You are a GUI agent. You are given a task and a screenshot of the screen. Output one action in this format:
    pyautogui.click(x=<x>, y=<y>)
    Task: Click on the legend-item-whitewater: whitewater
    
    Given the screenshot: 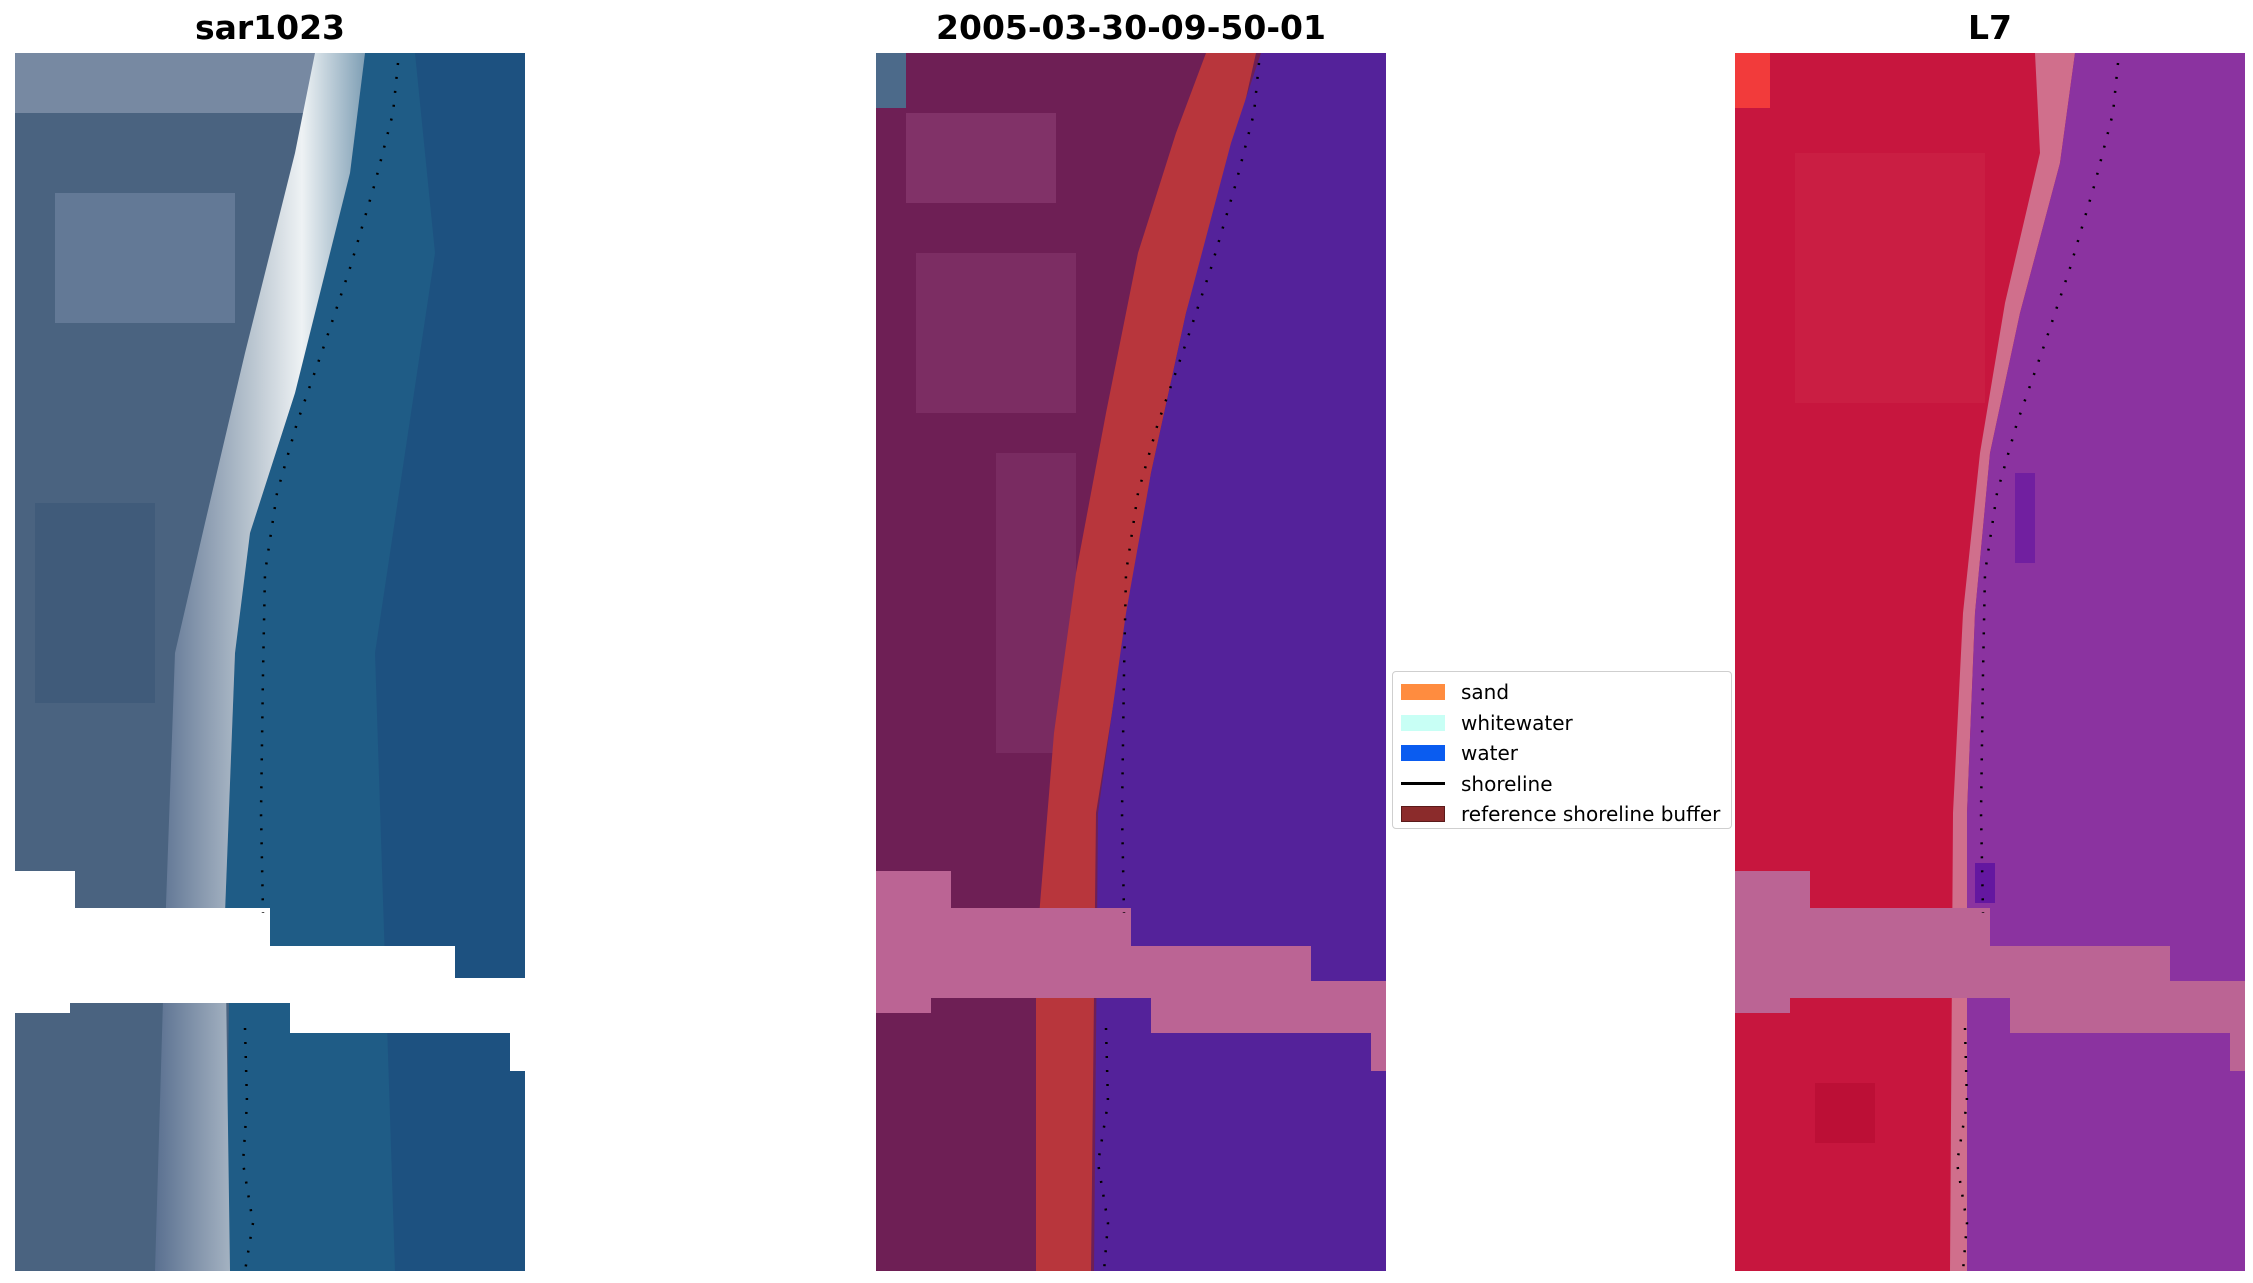 What is the action you would take?
    pyautogui.click(x=1566, y=723)
    